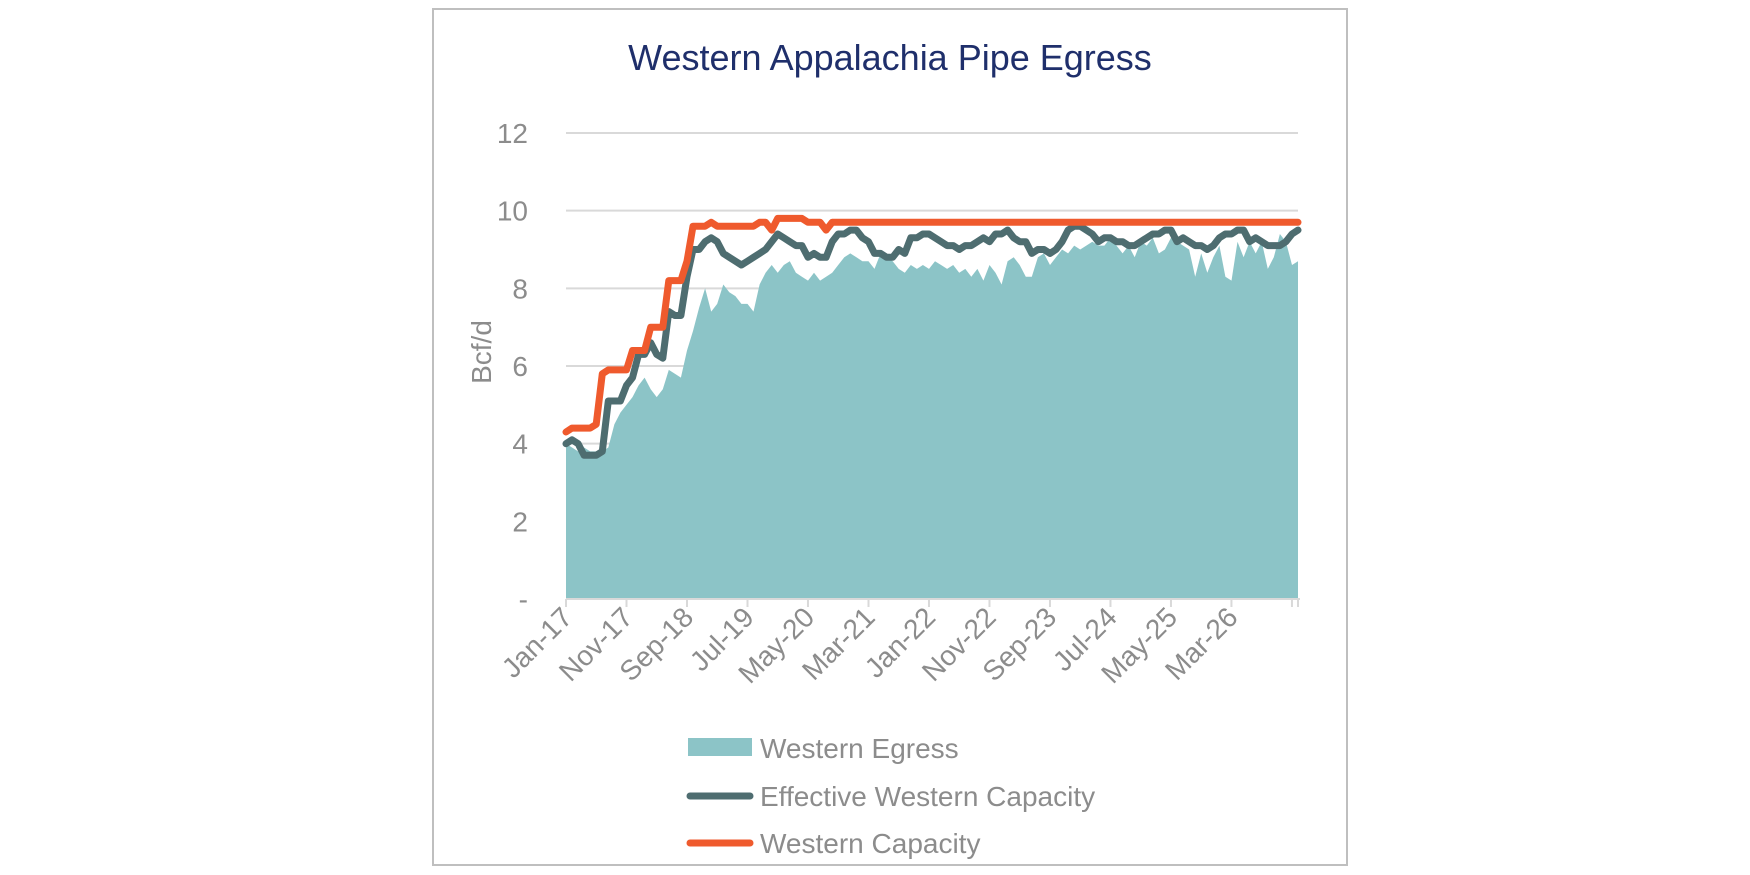 This screenshot has height=875, width=1750. I want to click on y-tick-label-6: 12, so click(512, 133).